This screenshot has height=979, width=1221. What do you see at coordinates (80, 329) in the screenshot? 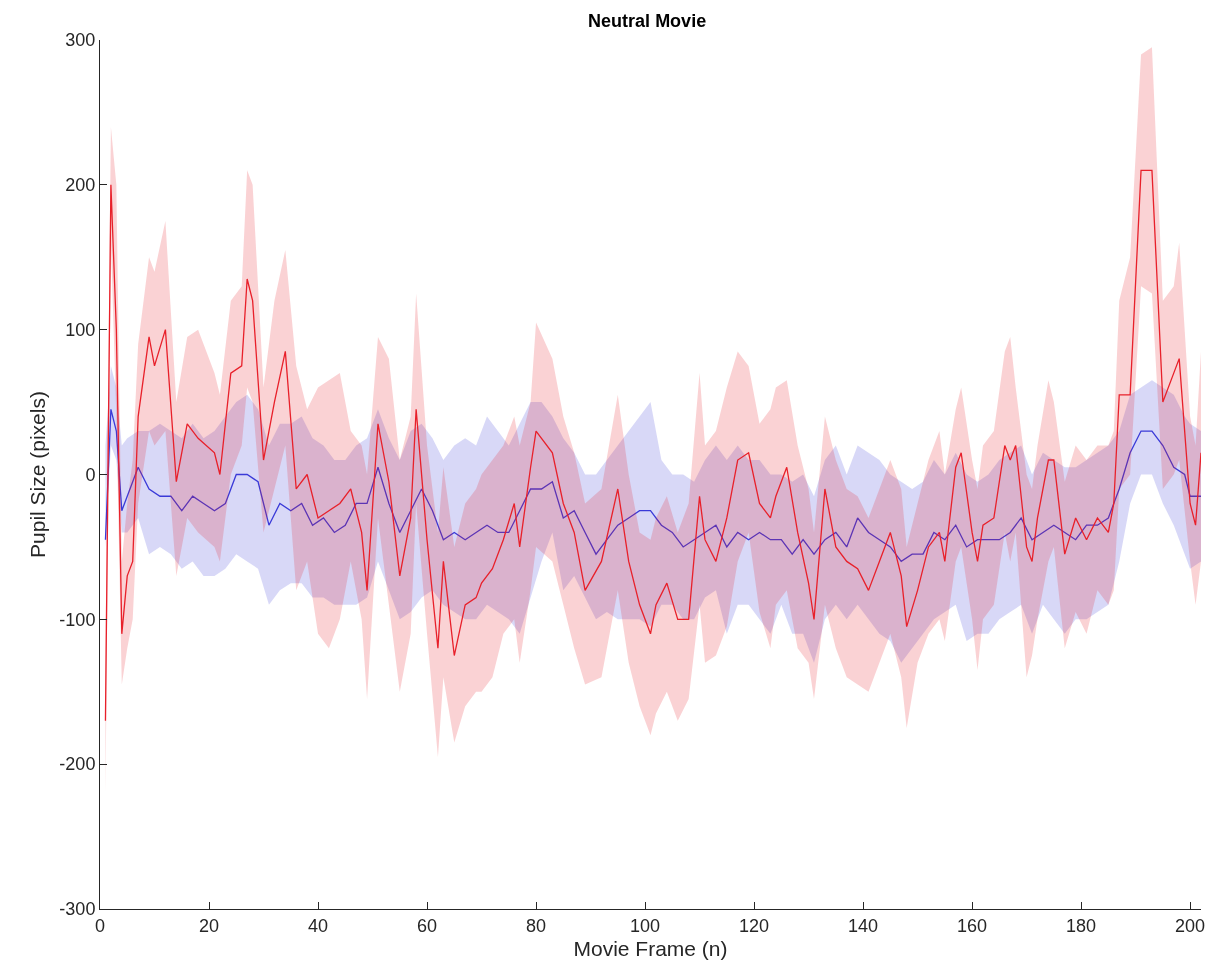
I see `y-tick-label: 100` at bounding box center [80, 329].